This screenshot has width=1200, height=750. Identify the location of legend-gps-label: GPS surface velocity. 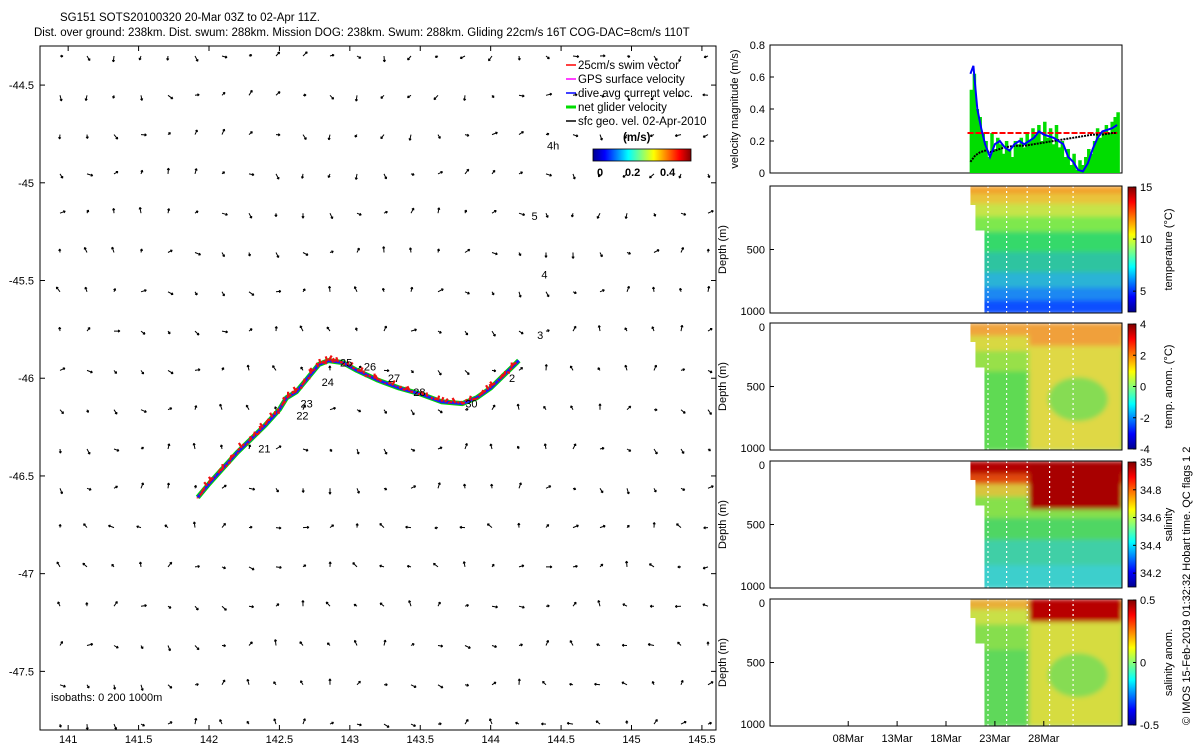
(631, 80).